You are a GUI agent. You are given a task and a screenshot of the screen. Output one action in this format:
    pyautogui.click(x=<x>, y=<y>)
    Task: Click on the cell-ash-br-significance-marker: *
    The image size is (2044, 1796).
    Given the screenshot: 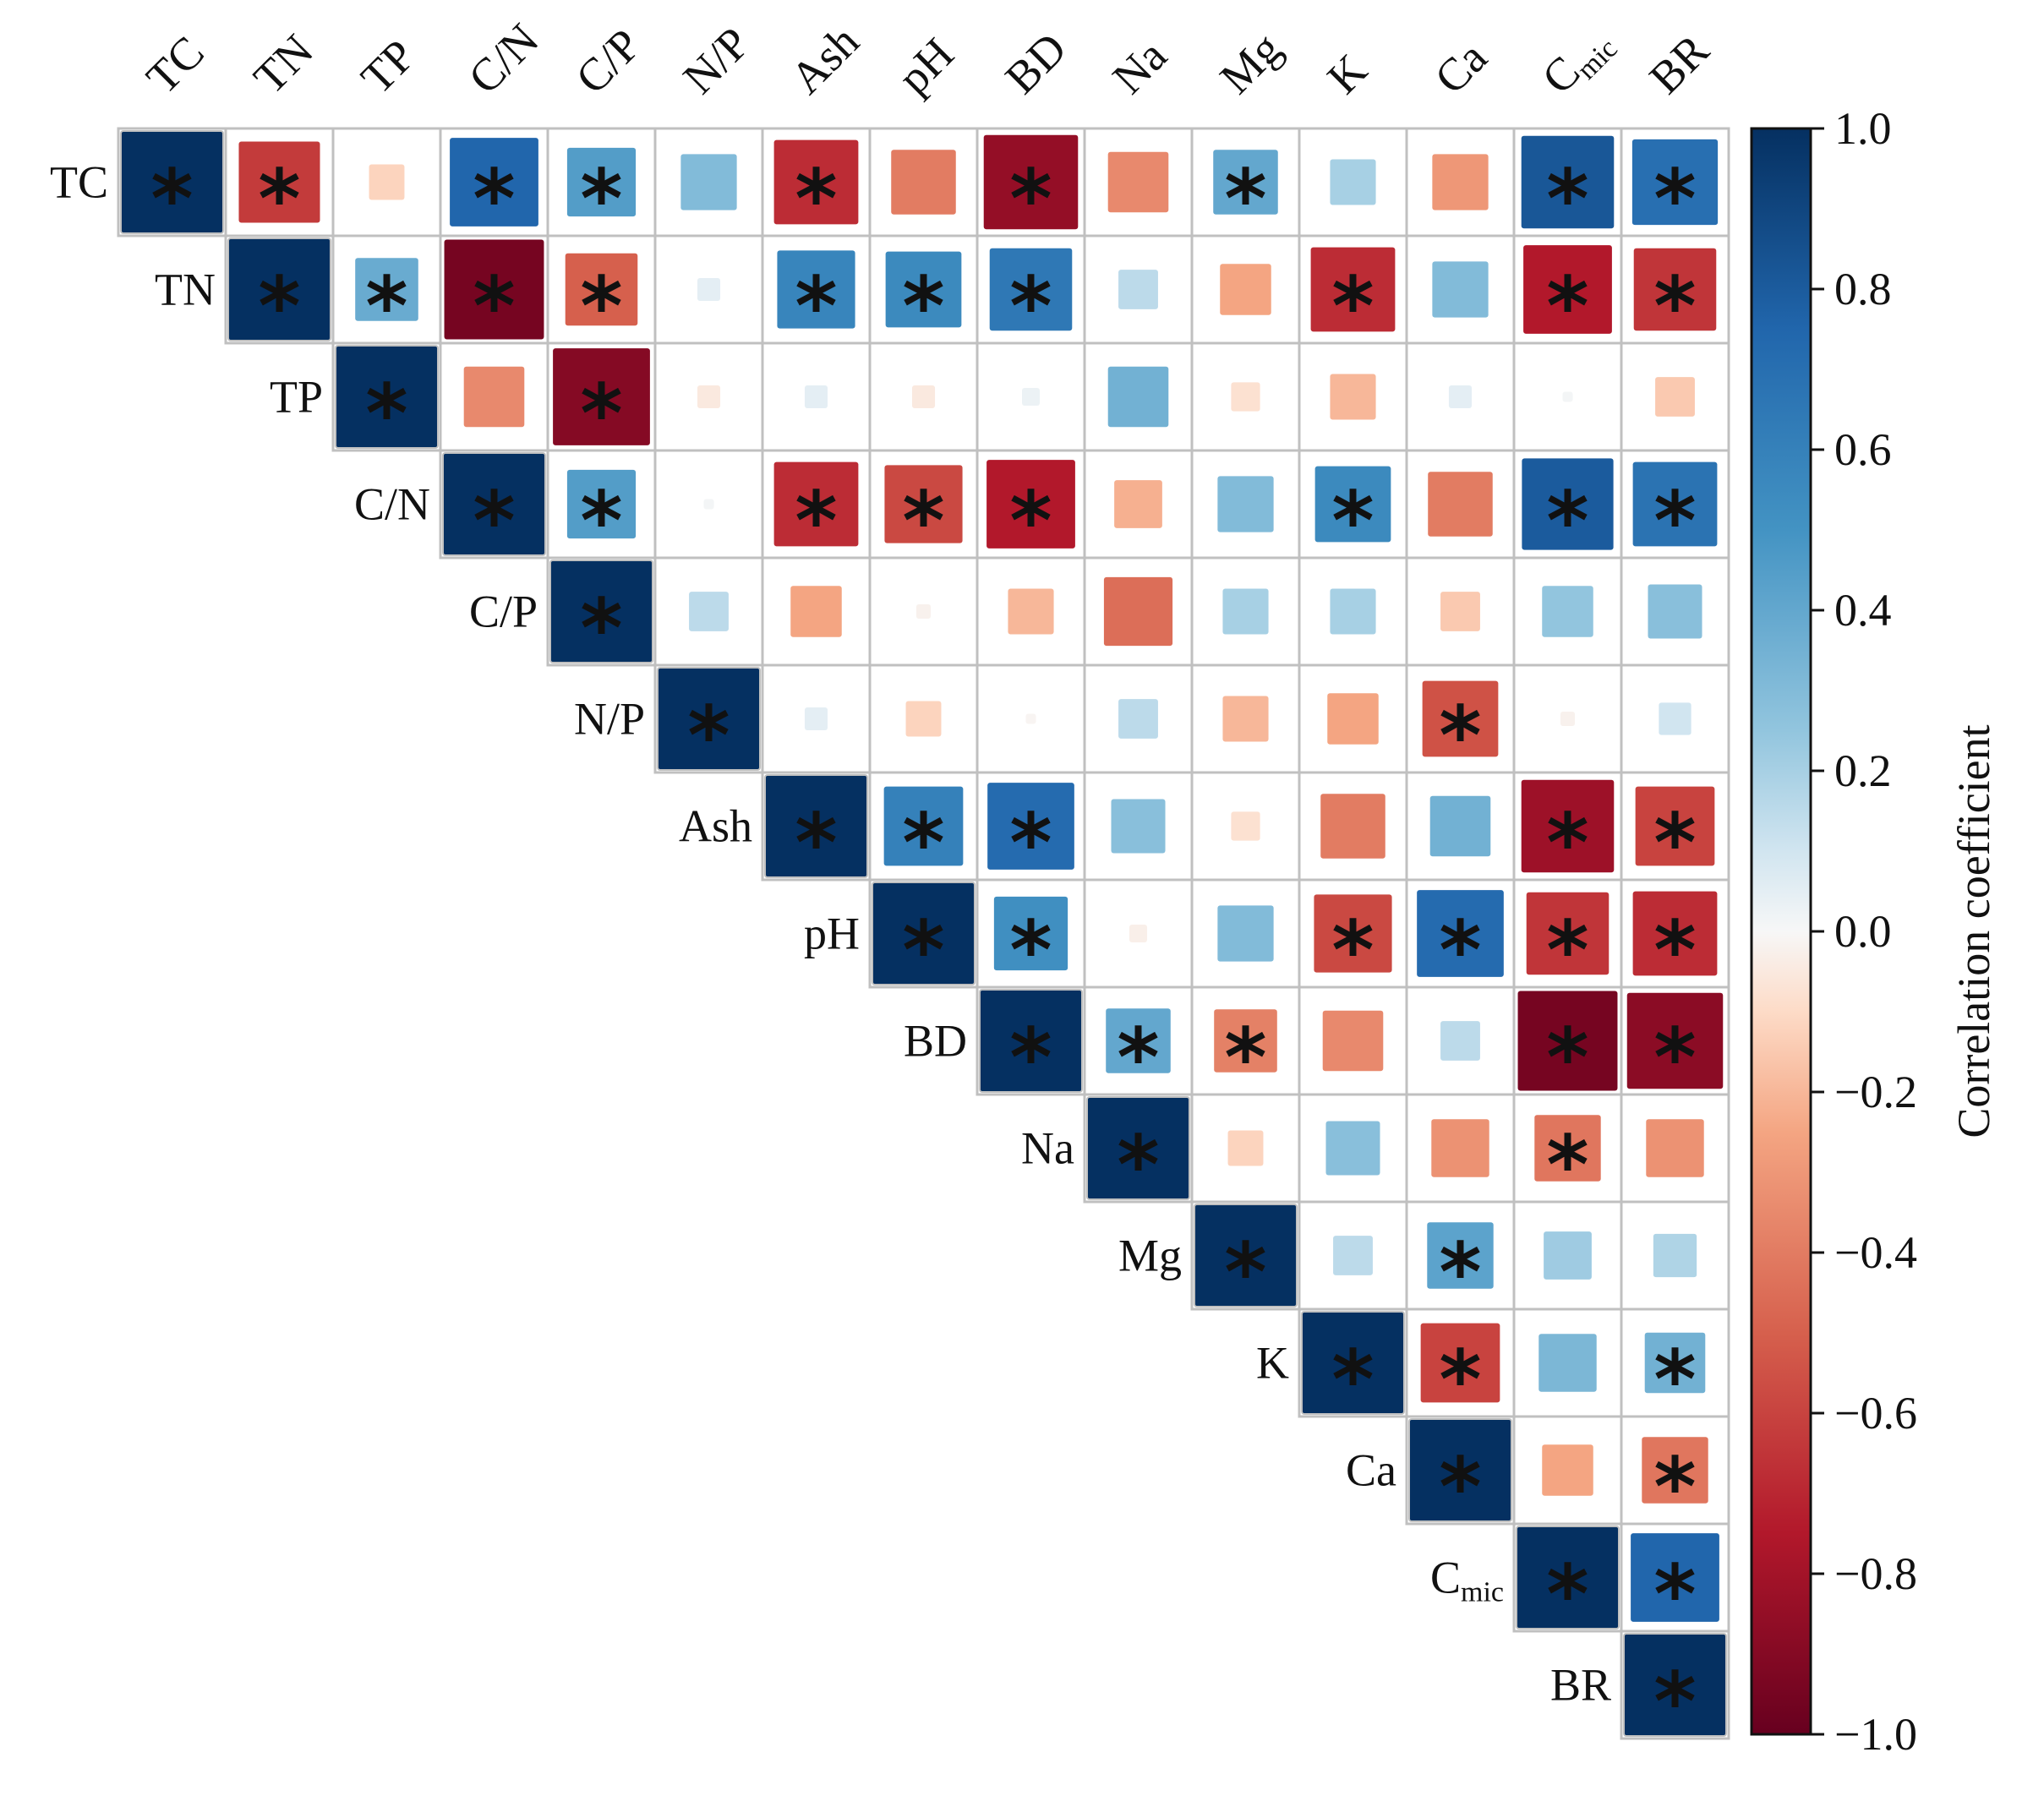 What is the action you would take?
    pyautogui.click(x=1674, y=844)
    